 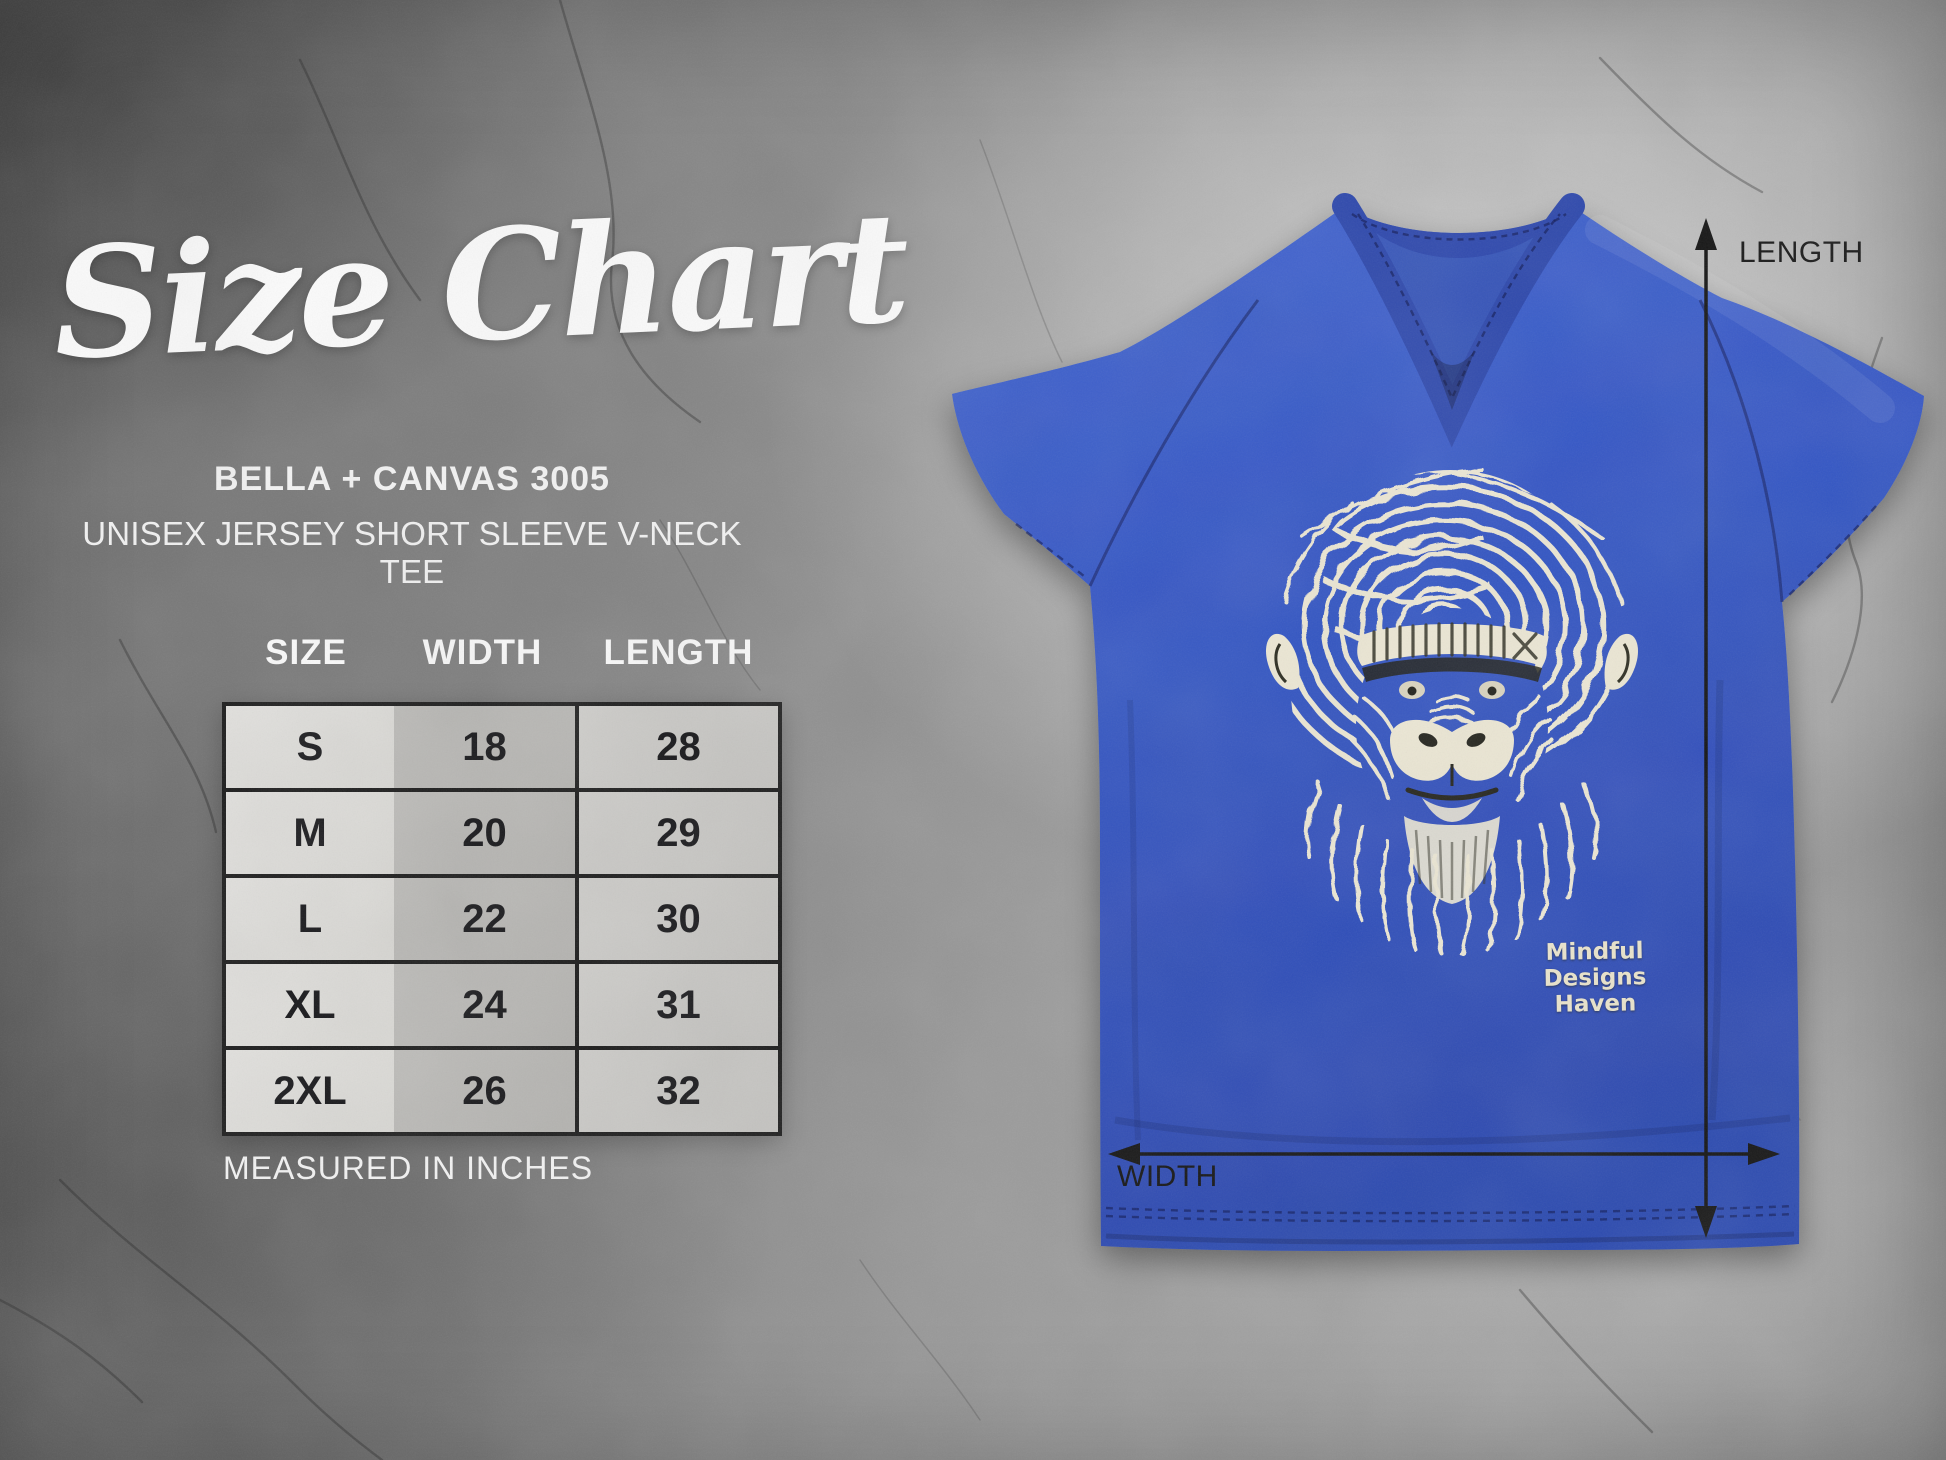 I want to click on size-table-cell: 24, so click(x=484, y=1005).